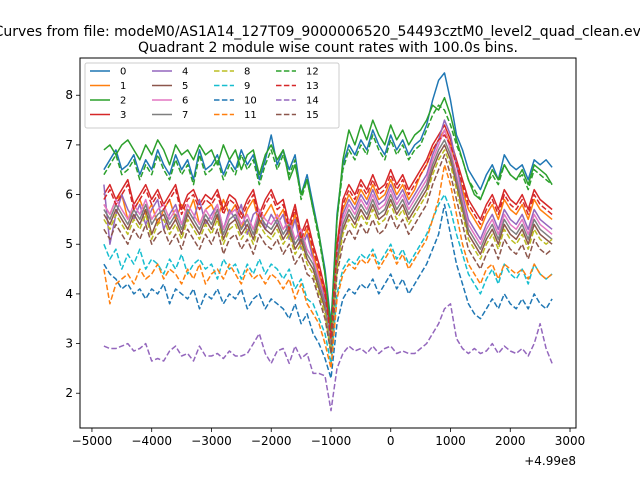 The height and width of the screenshot is (480, 640). Describe the element at coordinates (331, 441) in the screenshot. I see `x-tick-label: −1000` at that location.